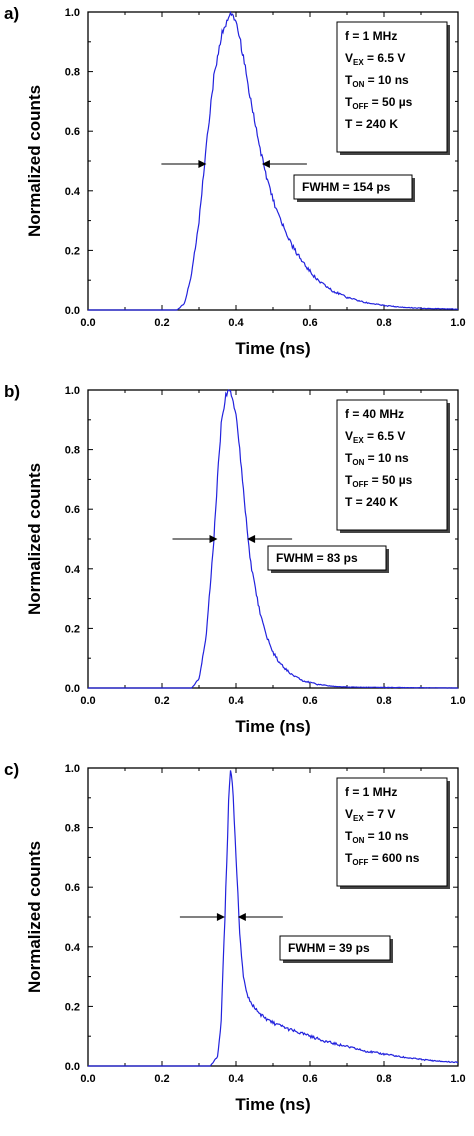  I want to click on panel-label: b), so click(12, 391).